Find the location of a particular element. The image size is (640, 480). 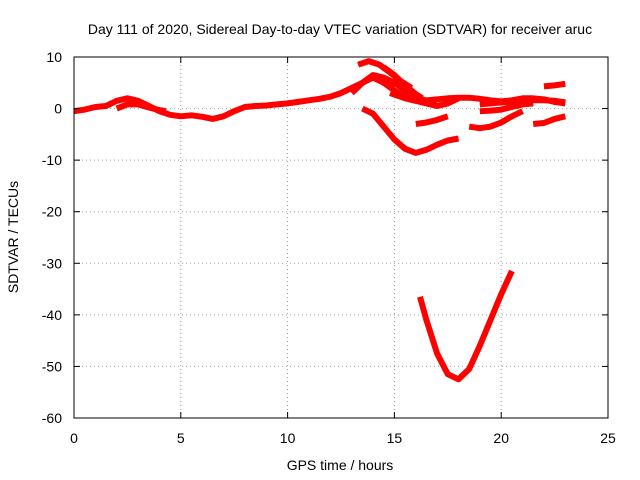

y-tick-label: 10 is located at coordinates (54, 57).